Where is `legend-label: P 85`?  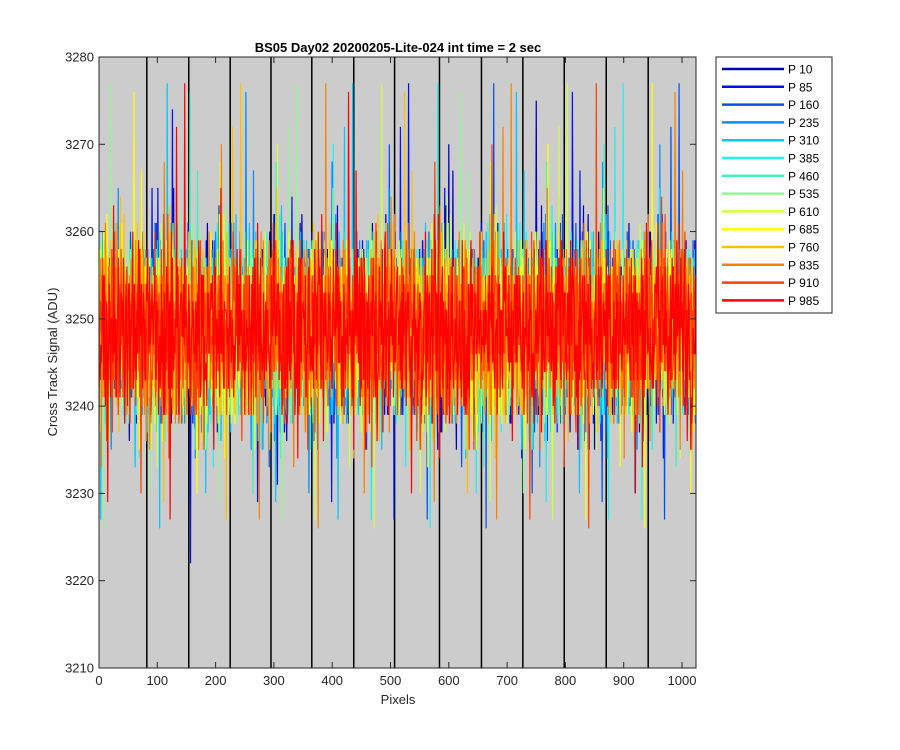 legend-label: P 85 is located at coordinates (800, 87).